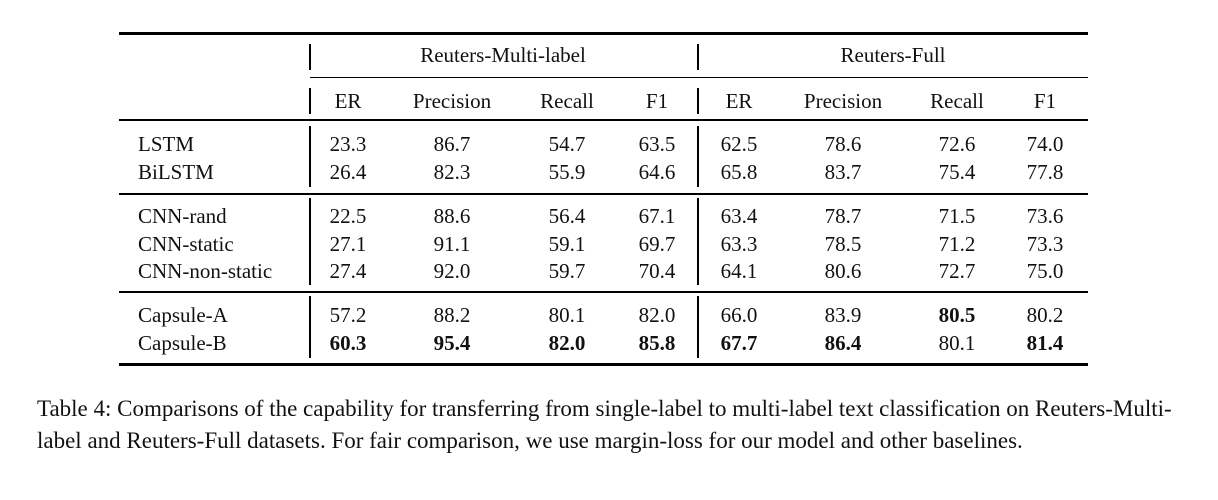 The image size is (1218, 500). Describe the element at coordinates (348, 271) in the screenshot. I see `table-cell: 27.4` at that location.